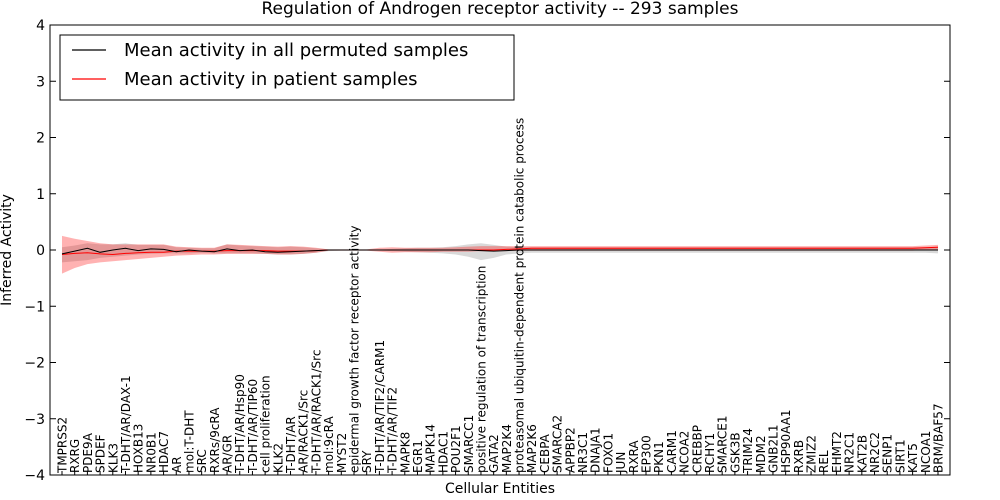  I want to click on x-tick-label: cell proliferation, so click(266, 424).